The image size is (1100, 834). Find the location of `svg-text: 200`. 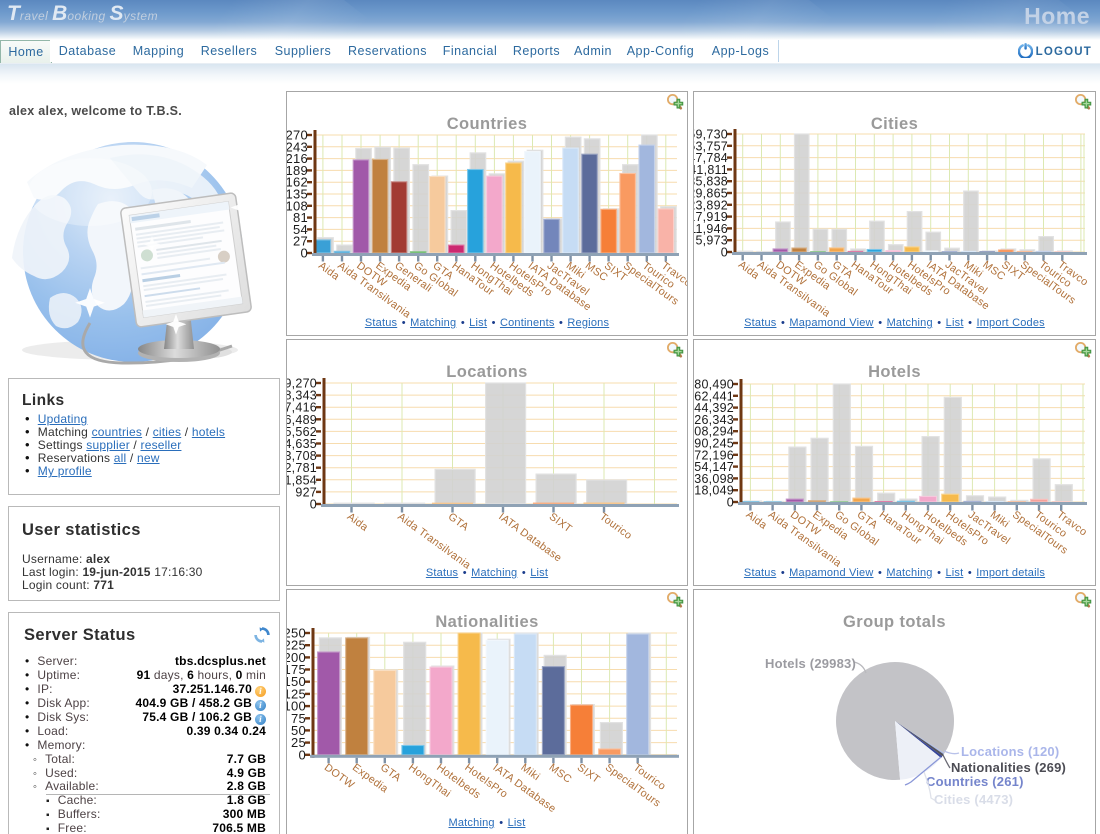

svg-text: 200 is located at coordinates (296, 657).